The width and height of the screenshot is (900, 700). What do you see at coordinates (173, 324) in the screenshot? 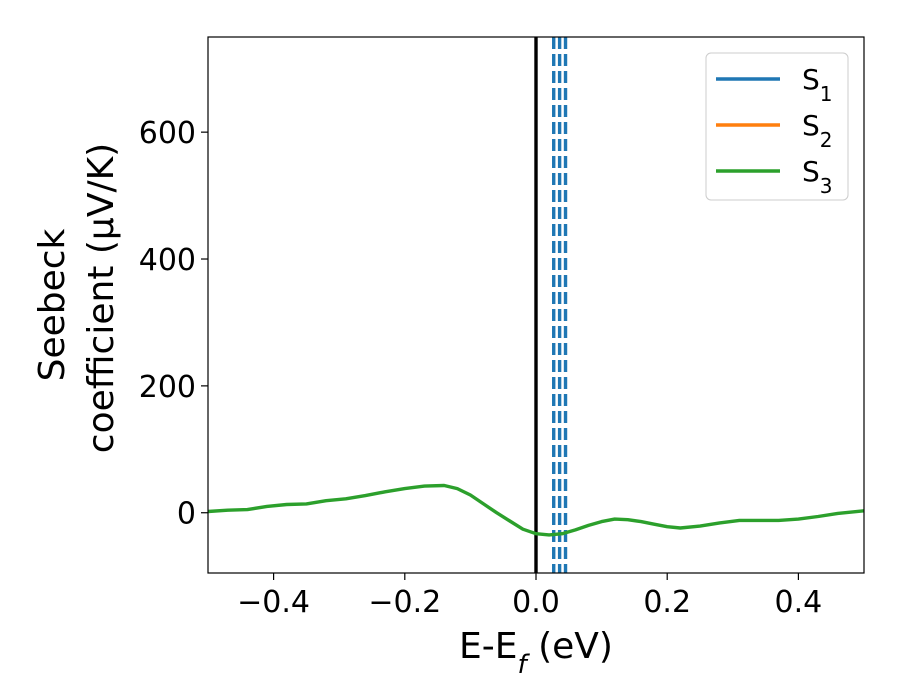
I see `y-axis: 0 200 400 600` at bounding box center [173, 324].